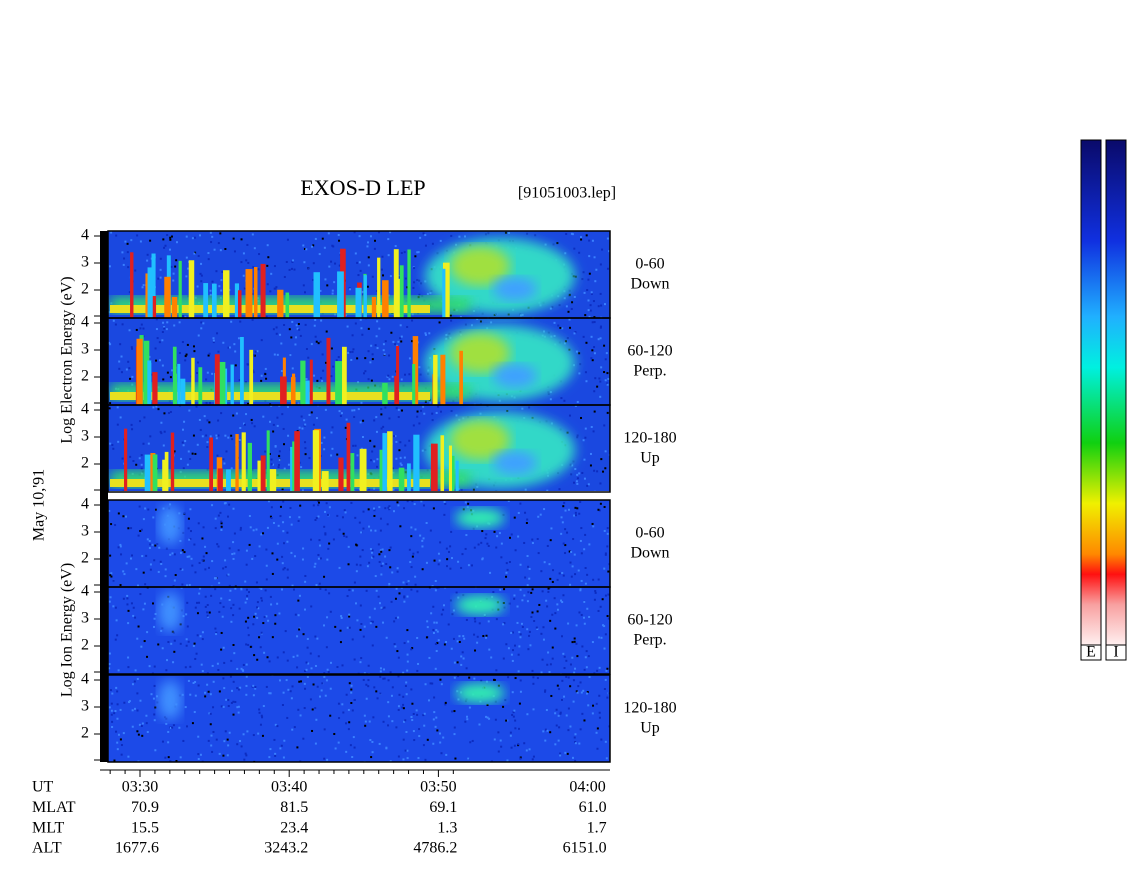 The image size is (1130, 880). I want to click on y-tick-label: 2, so click(85, 645).